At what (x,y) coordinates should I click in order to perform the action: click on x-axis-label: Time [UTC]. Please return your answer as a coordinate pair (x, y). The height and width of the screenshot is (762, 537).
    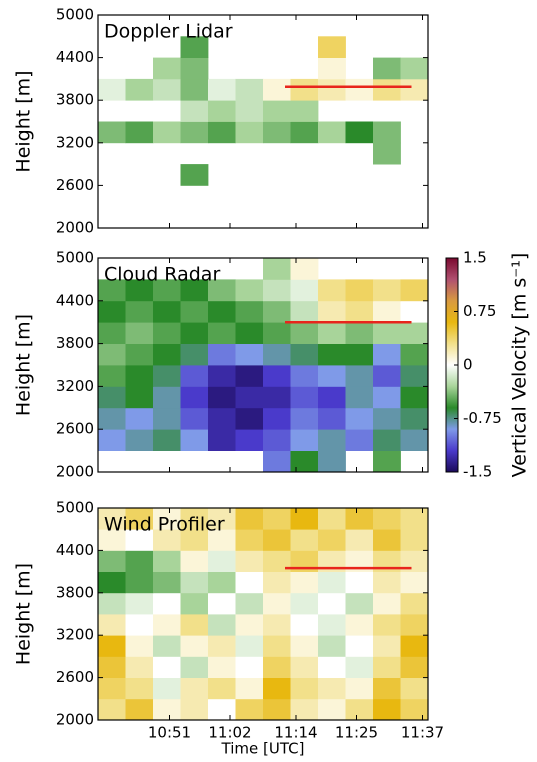
    Looking at the image, I should click on (263, 749).